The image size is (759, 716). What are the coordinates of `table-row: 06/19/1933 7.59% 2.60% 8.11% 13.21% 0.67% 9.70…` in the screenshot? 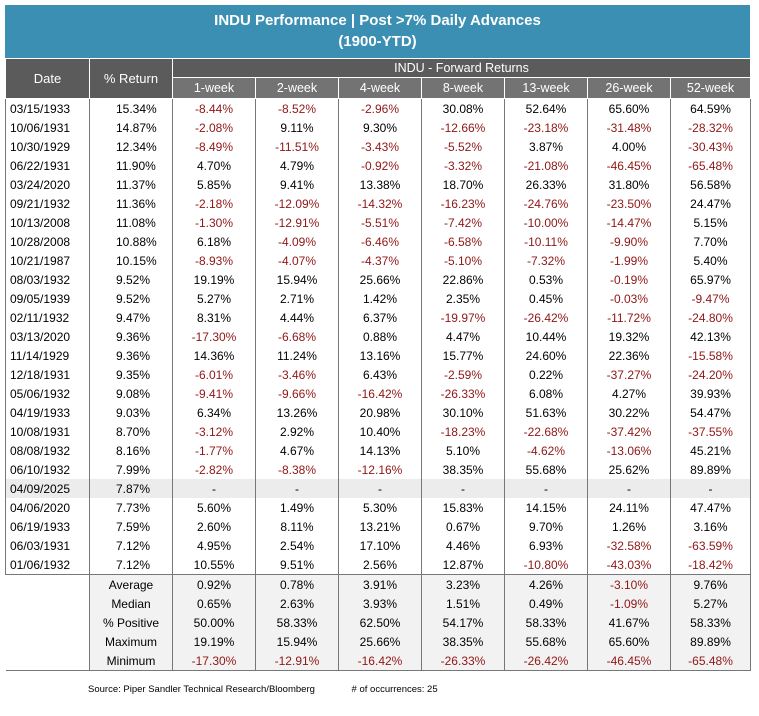 It's located at (378, 526).